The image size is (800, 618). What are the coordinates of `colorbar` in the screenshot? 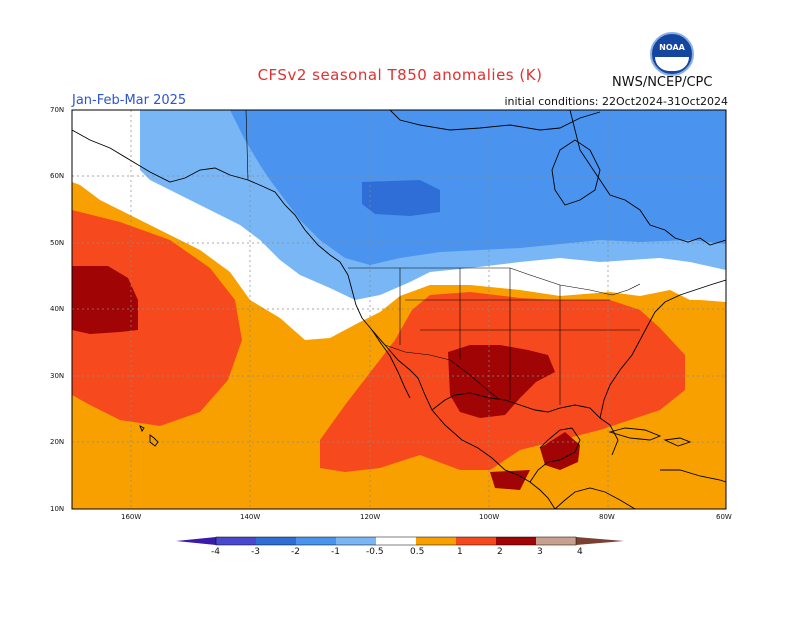 It's located at (400, 541).